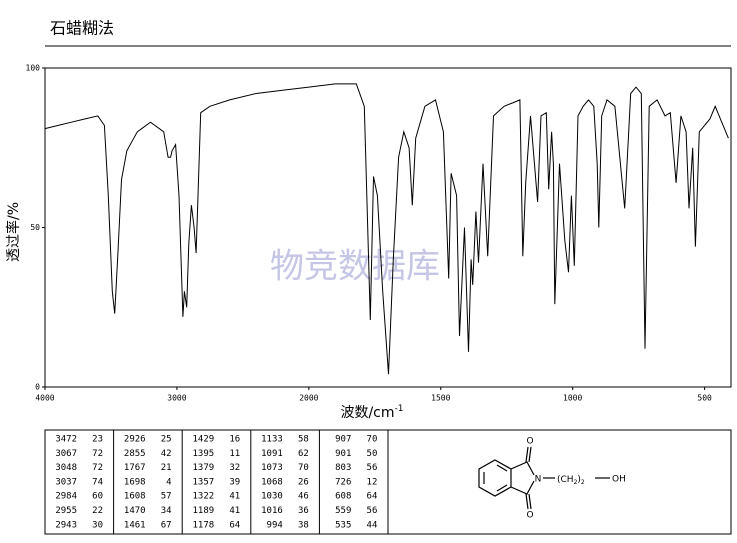 This screenshot has width=737, height=543. What do you see at coordinates (135, 497) in the screenshot?
I see `peak-wavenumber: 1608` at bounding box center [135, 497].